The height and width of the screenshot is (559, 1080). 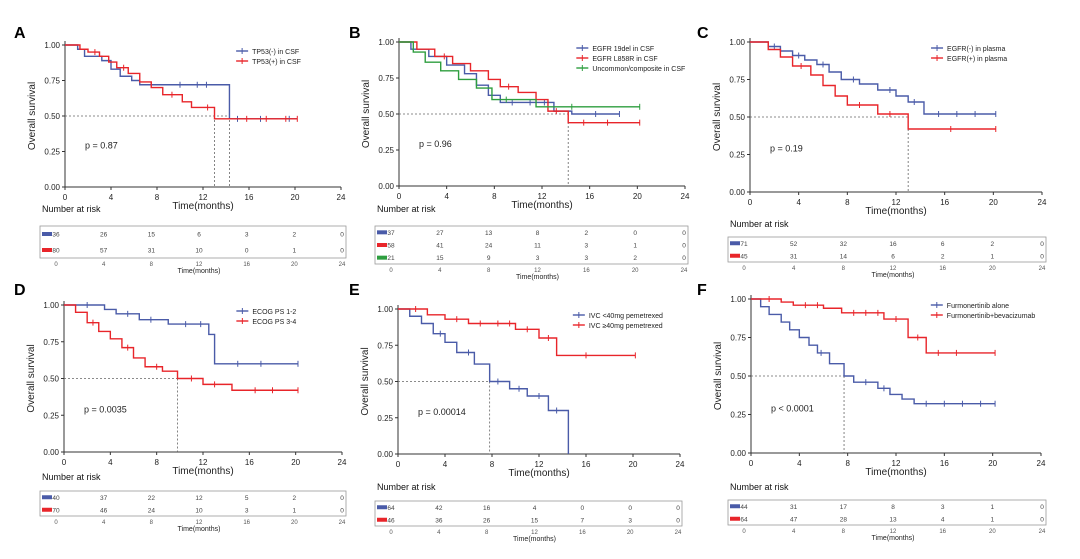 I want to click on risk-cell: 4, so click(x=943, y=519).